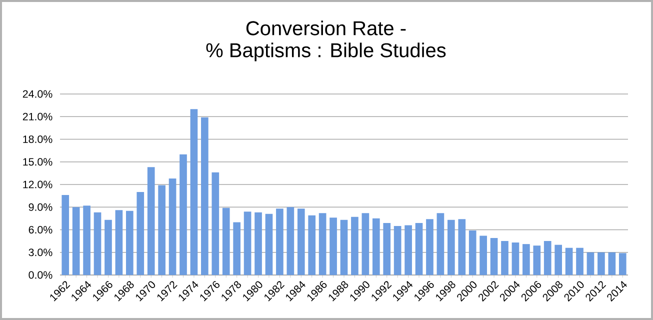 This screenshot has width=653, height=320. Describe the element at coordinates (40, 230) in the screenshot. I see `y-tick-label: 6.0%` at that location.